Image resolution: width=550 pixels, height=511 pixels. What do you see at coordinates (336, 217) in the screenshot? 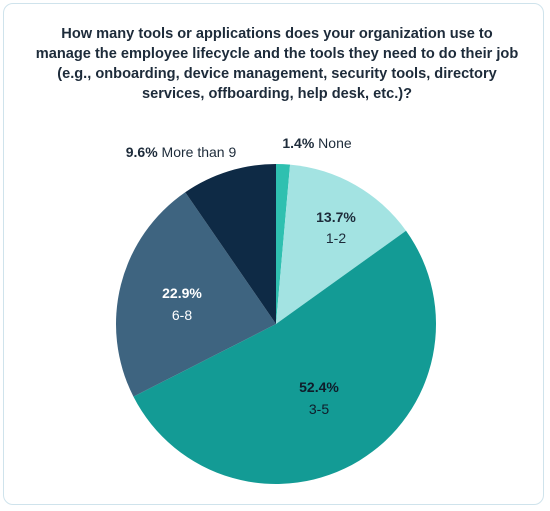
I see `slice-percent-1-2: 13.7%` at bounding box center [336, 217].